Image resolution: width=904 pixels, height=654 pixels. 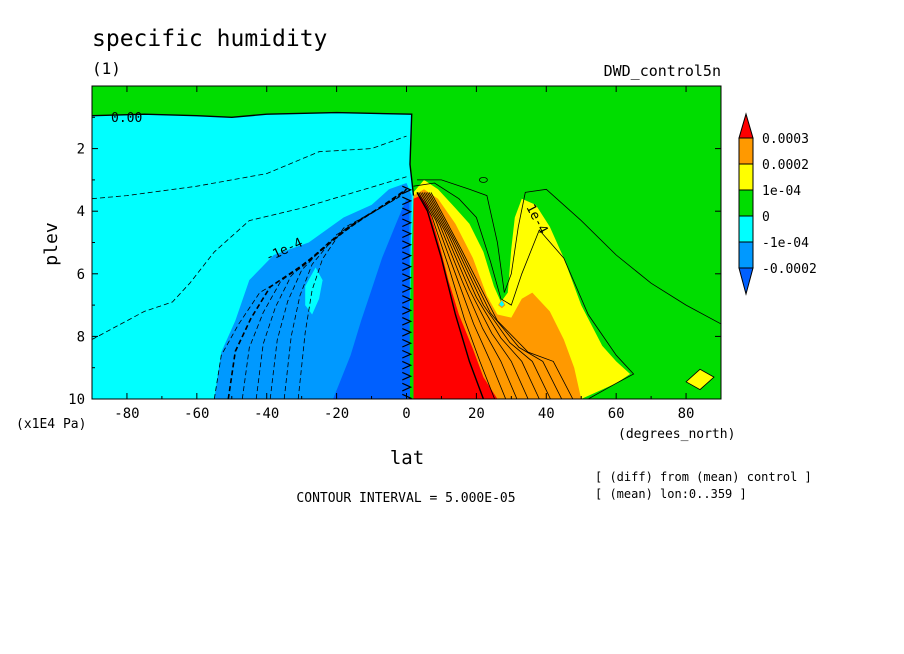 I want to click on y-tick-label: 6, so click(x=81, y=275).